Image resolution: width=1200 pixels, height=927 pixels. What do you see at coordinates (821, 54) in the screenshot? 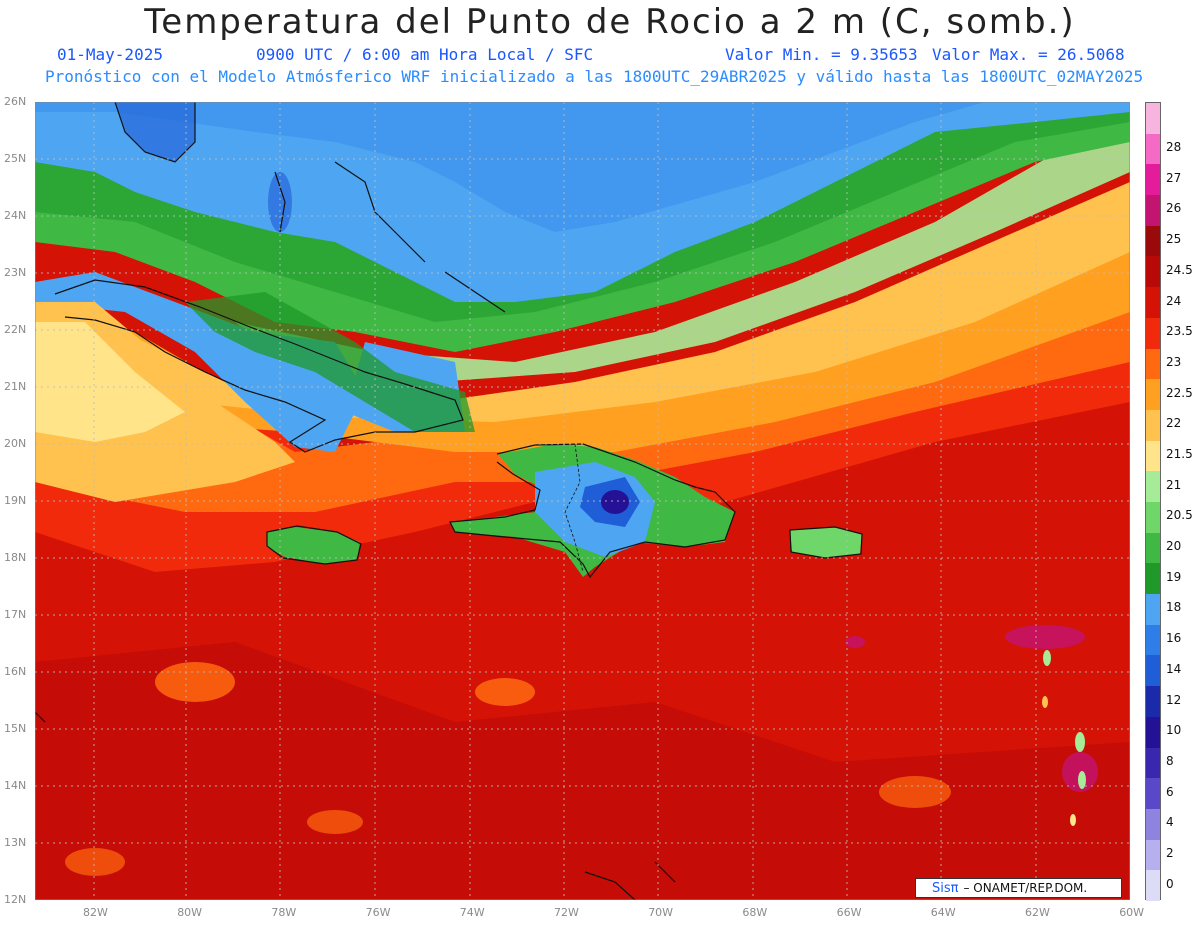
I see `min-value: Valor Min. = 9.35653` at bounding box center [821, 54].